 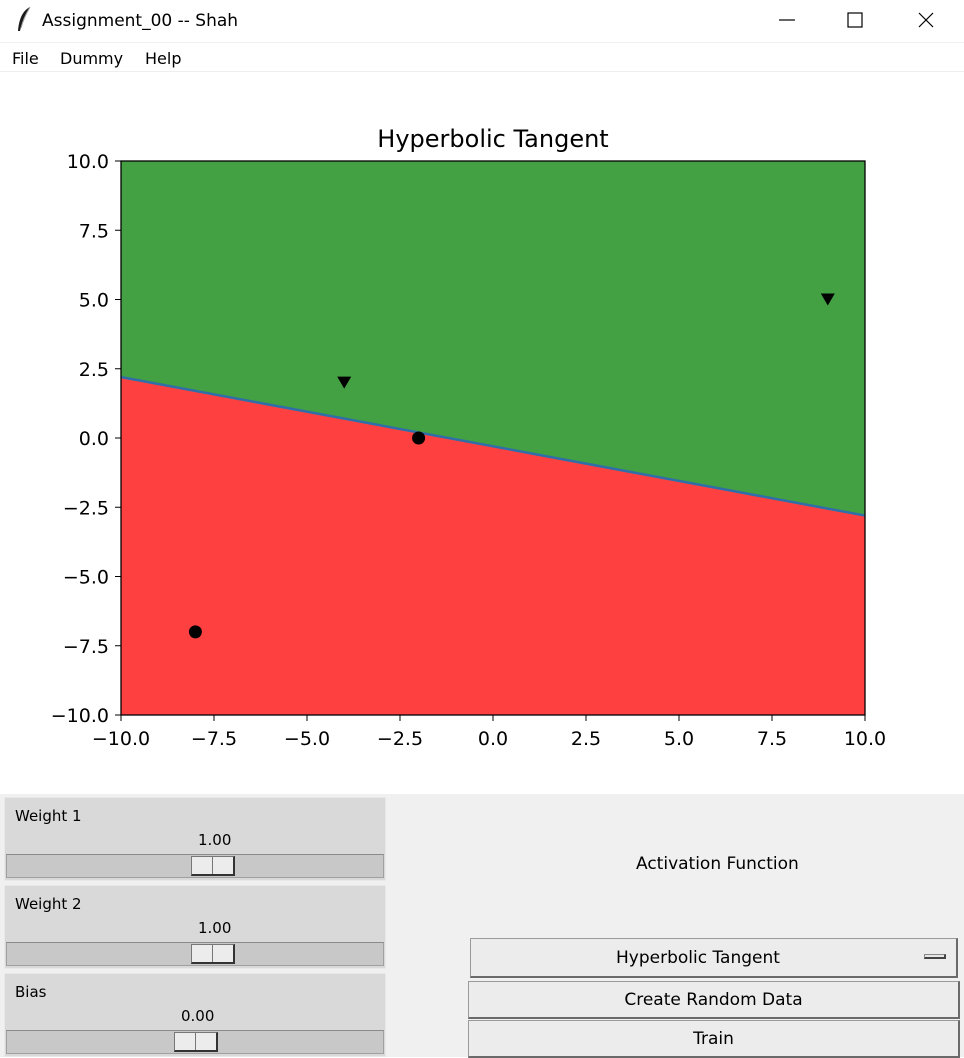 What do you see at coordinates (88, 162) in the screenshot?
I see `y-tick-label: 10.0` at bounding box center [88, 162].